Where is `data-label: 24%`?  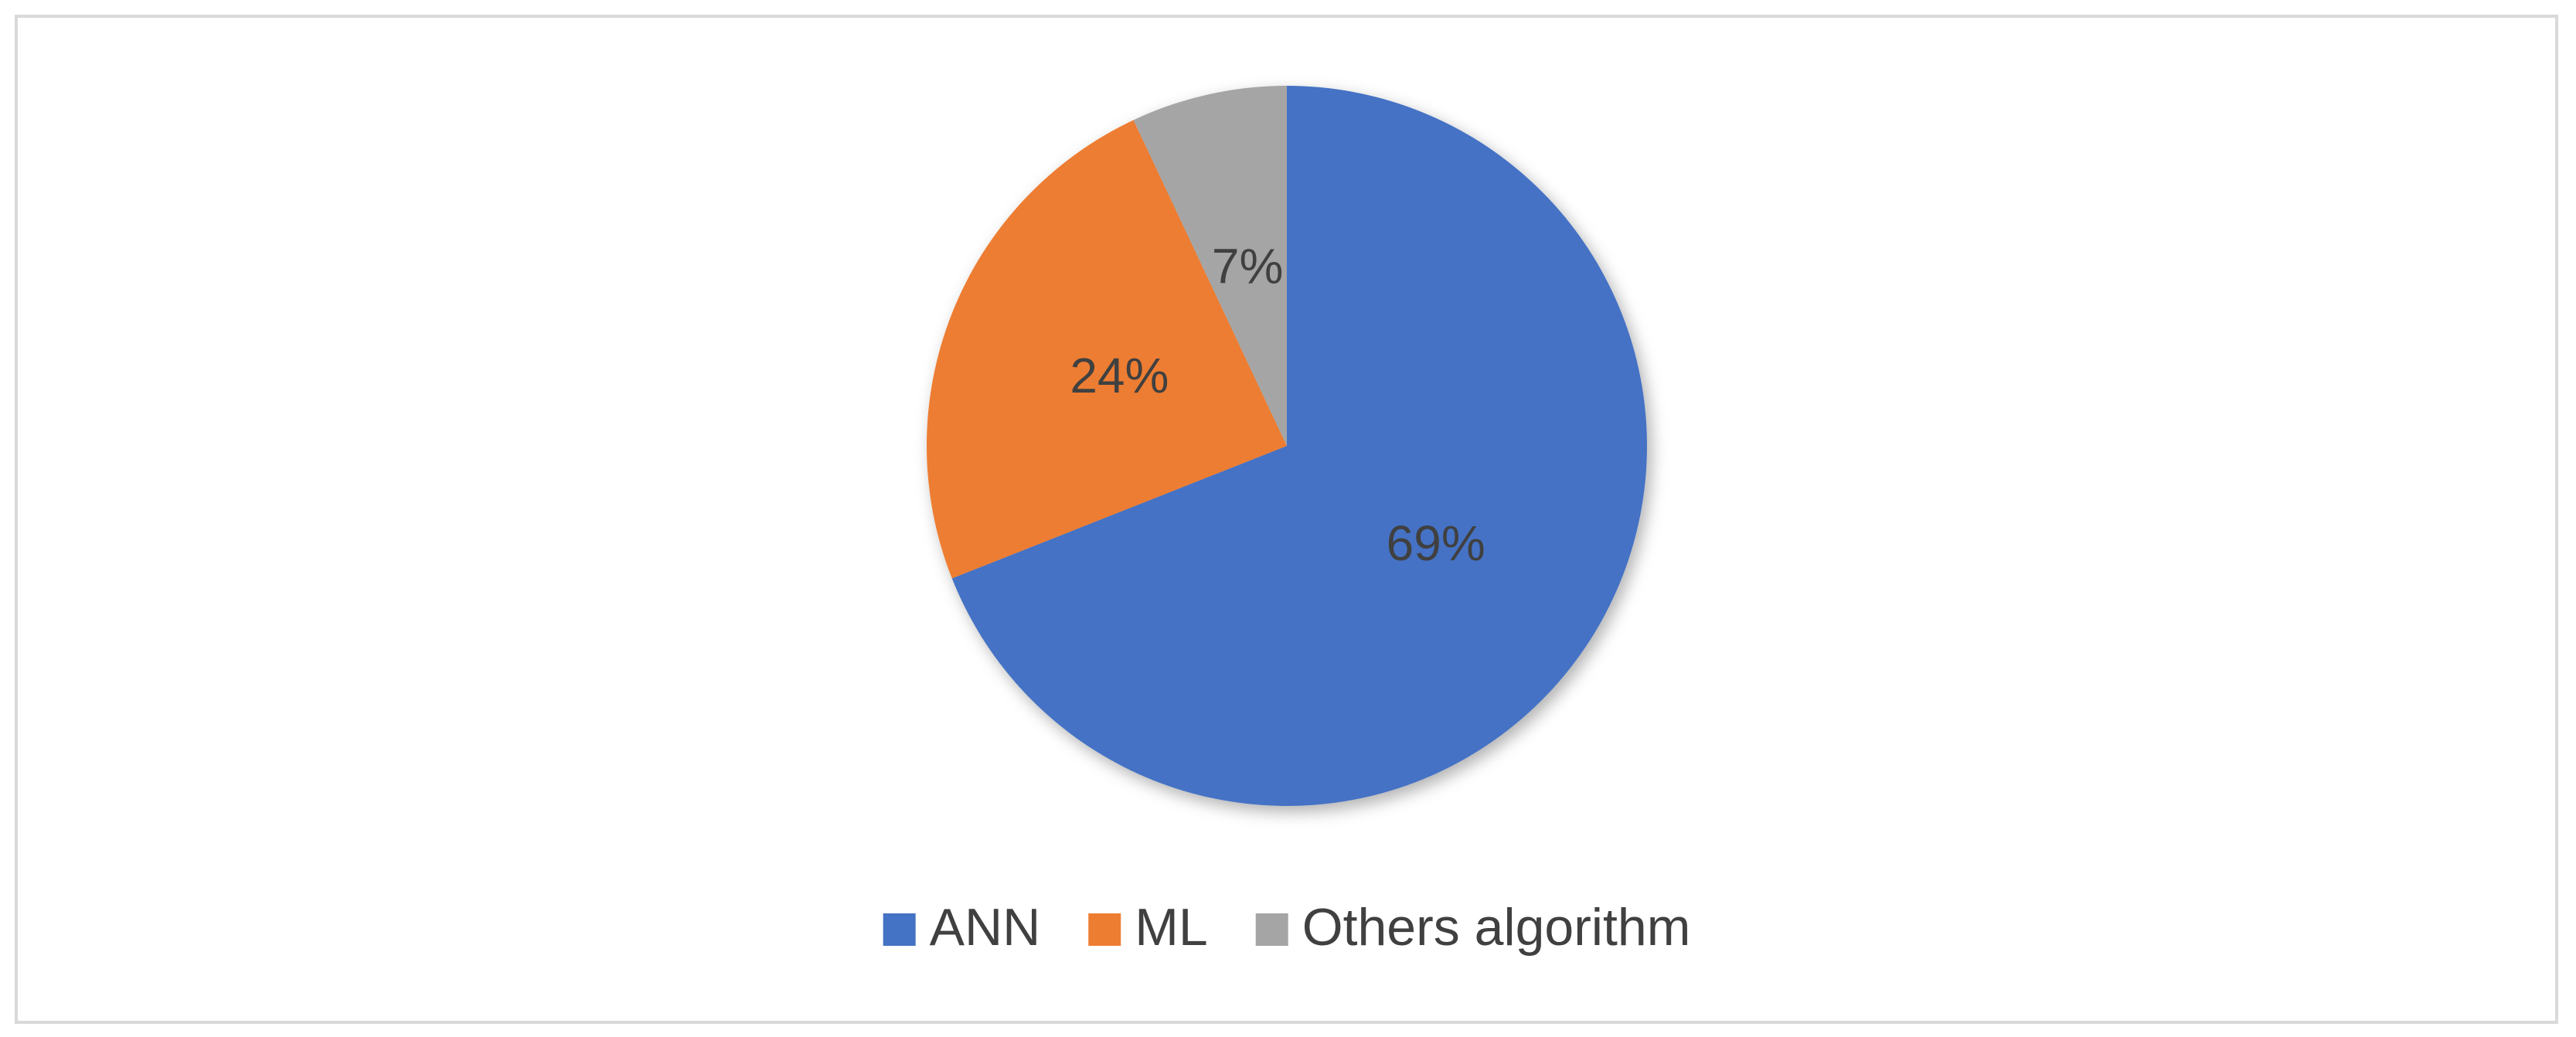
data-label: 24% is located at coordinates (1119, 375).